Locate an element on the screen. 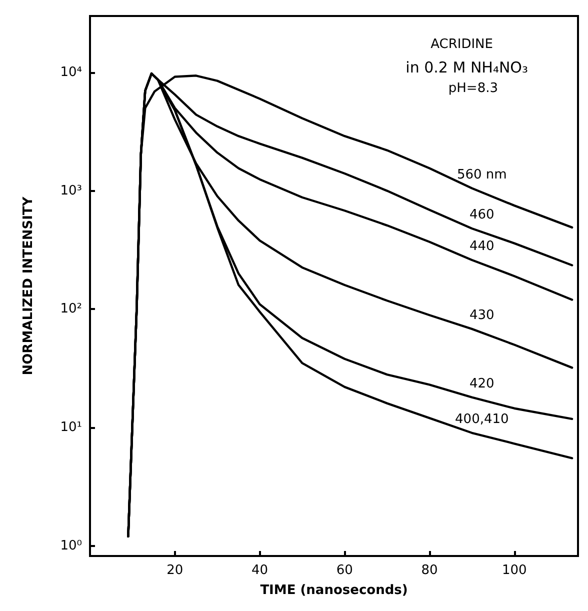  y-axis-title: NORMALIZED INTENSITY is located at coordinates (28, 286).